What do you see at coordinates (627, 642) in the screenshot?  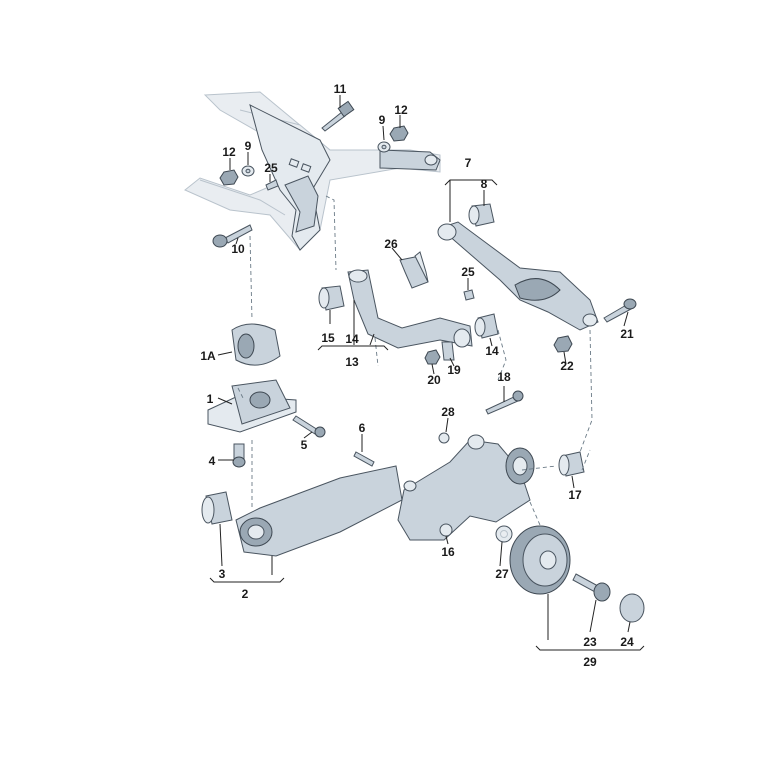 I see `label-24: 24` at bounding box center [627, 642].